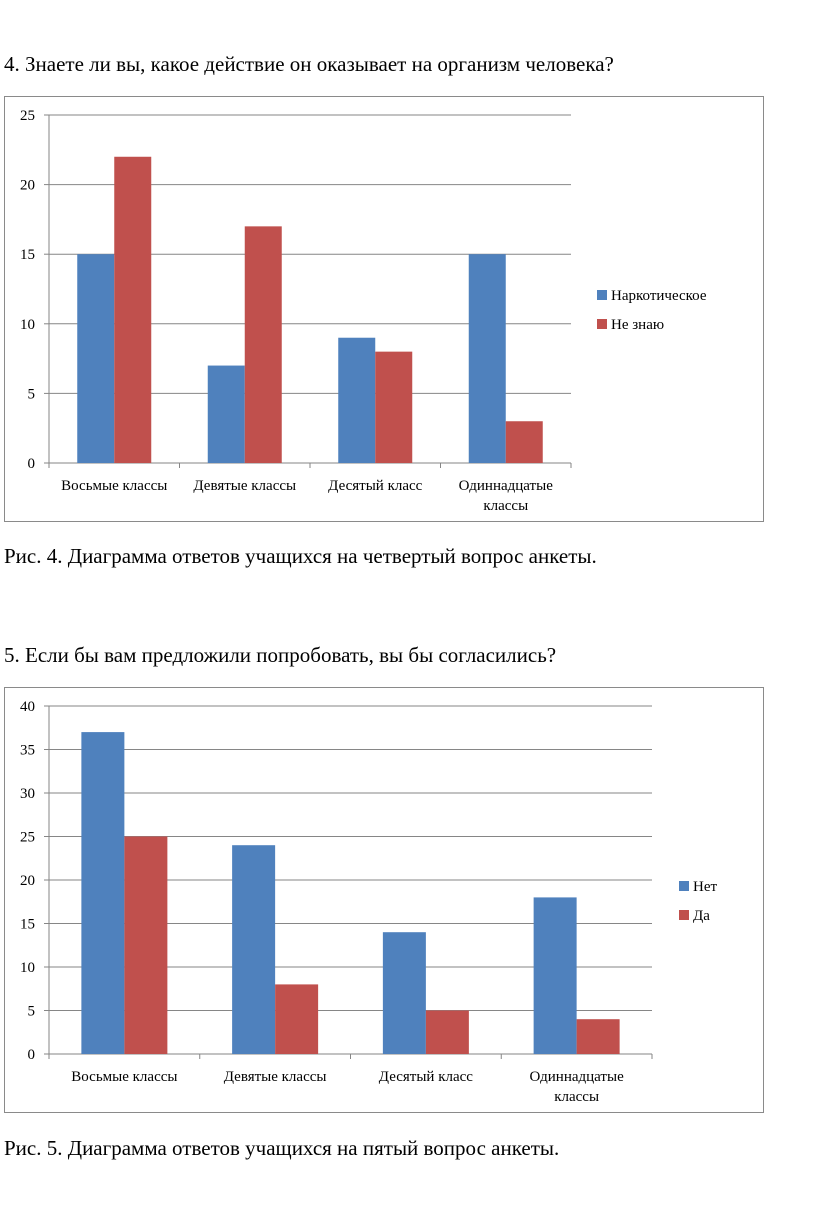  What do you see at coordinates (32, 394) in the screenshot?
I see `chart-1-ytick-label: 5` at bounding box center [32, 394].